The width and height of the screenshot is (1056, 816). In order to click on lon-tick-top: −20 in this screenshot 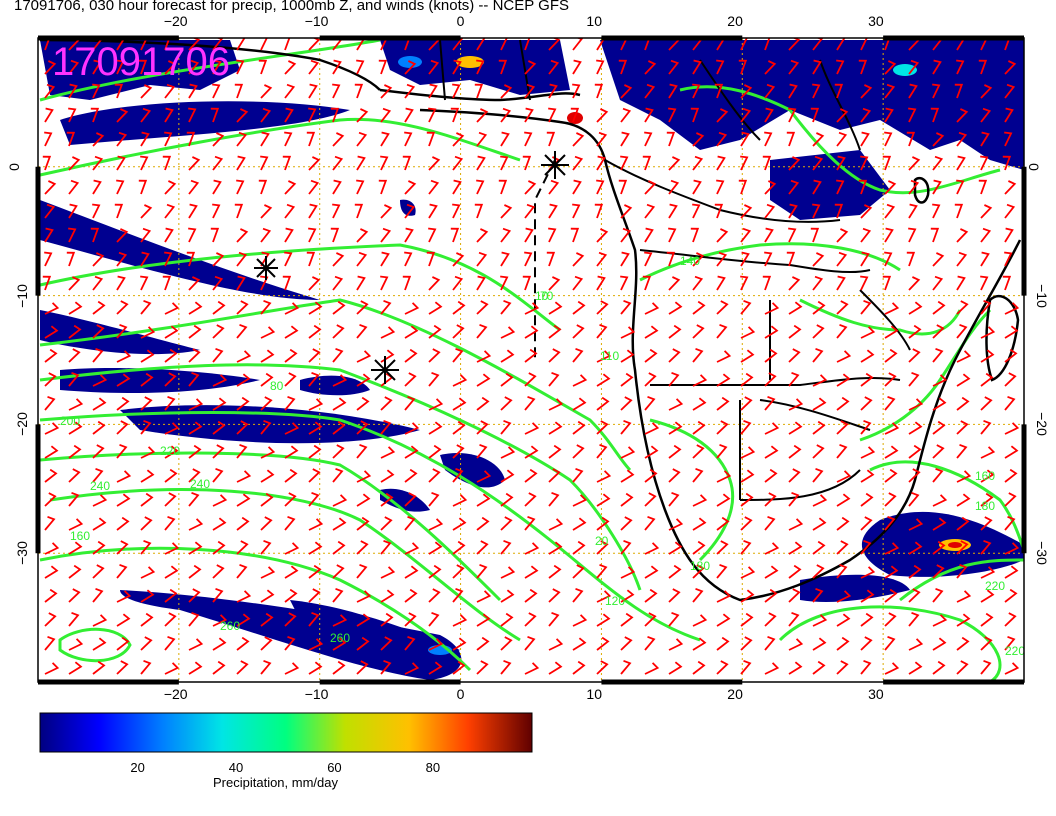, I will do `click(175, 21)`.